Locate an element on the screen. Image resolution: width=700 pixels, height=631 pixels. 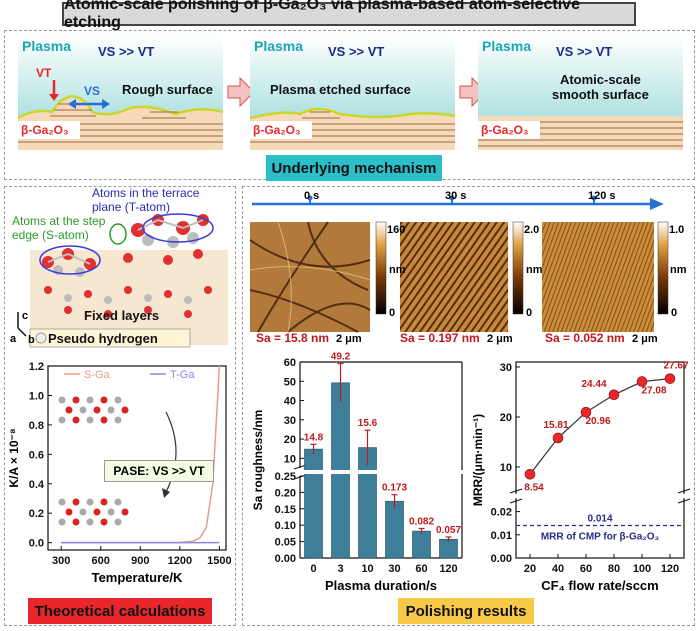
afm-scalebar-1: 2 μm is located at coordinates (349, 339).